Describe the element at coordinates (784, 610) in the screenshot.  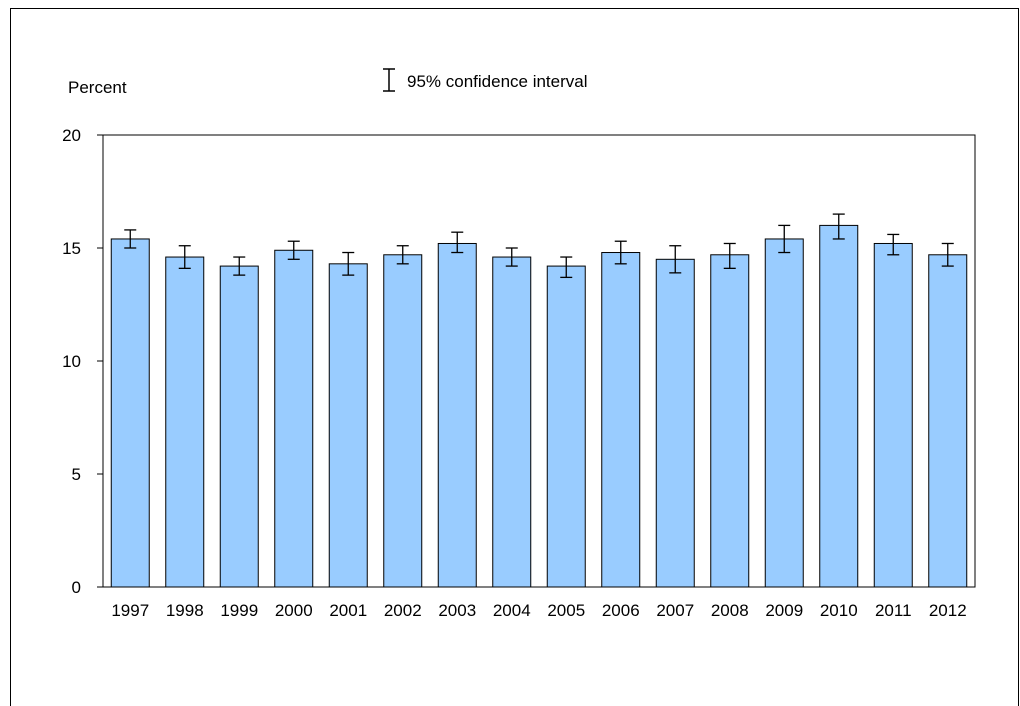
I see `x-tick-label: 2009` at that location.